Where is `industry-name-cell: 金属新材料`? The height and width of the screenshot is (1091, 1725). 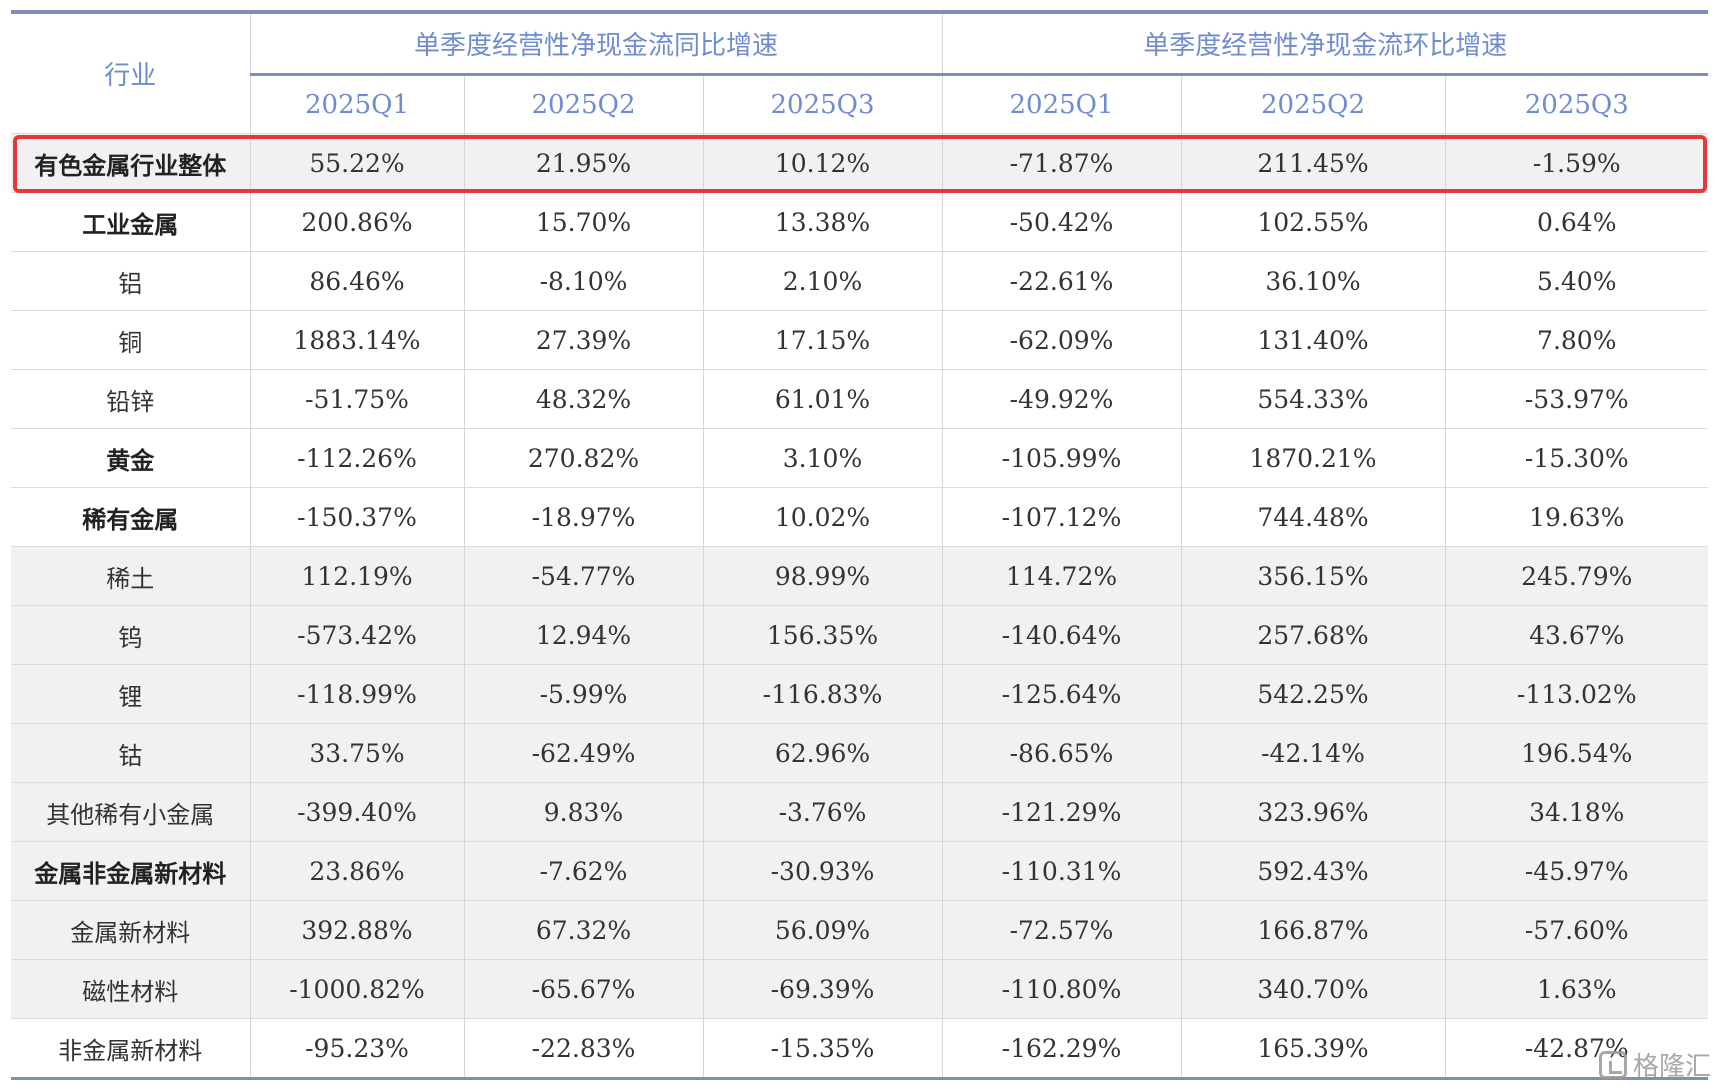
industry-name-cell: 金属新材料 is located at coordinates (131, 930).